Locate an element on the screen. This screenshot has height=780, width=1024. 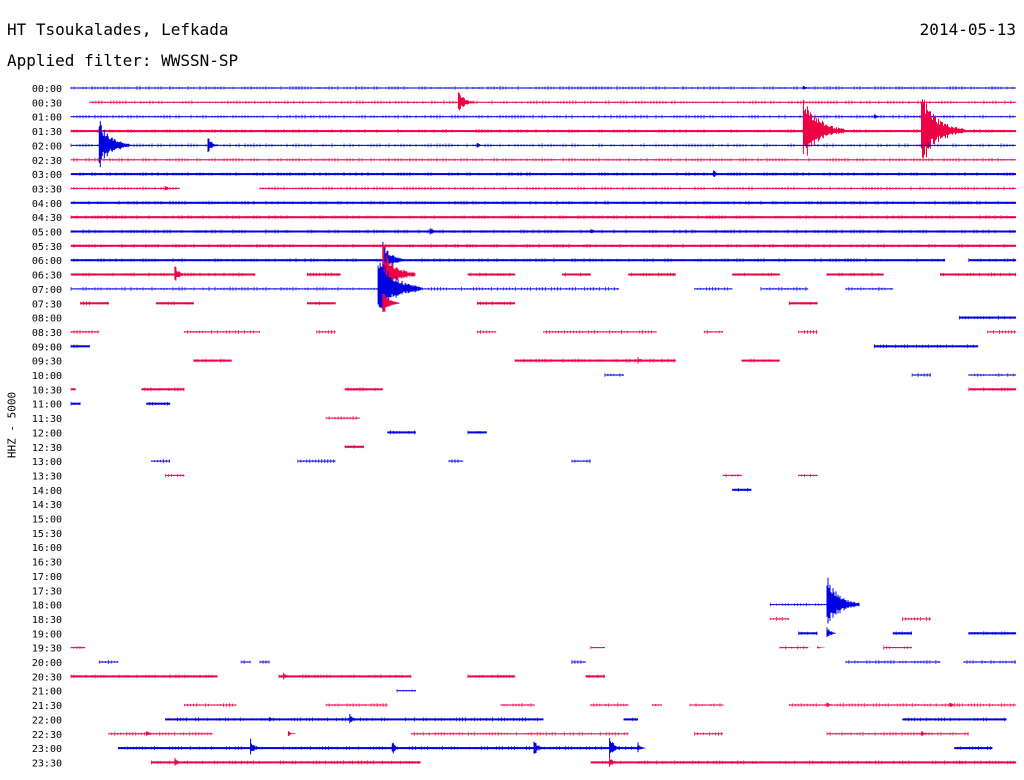
row-time-label: 13:30 is located at coordinates (47, 476).